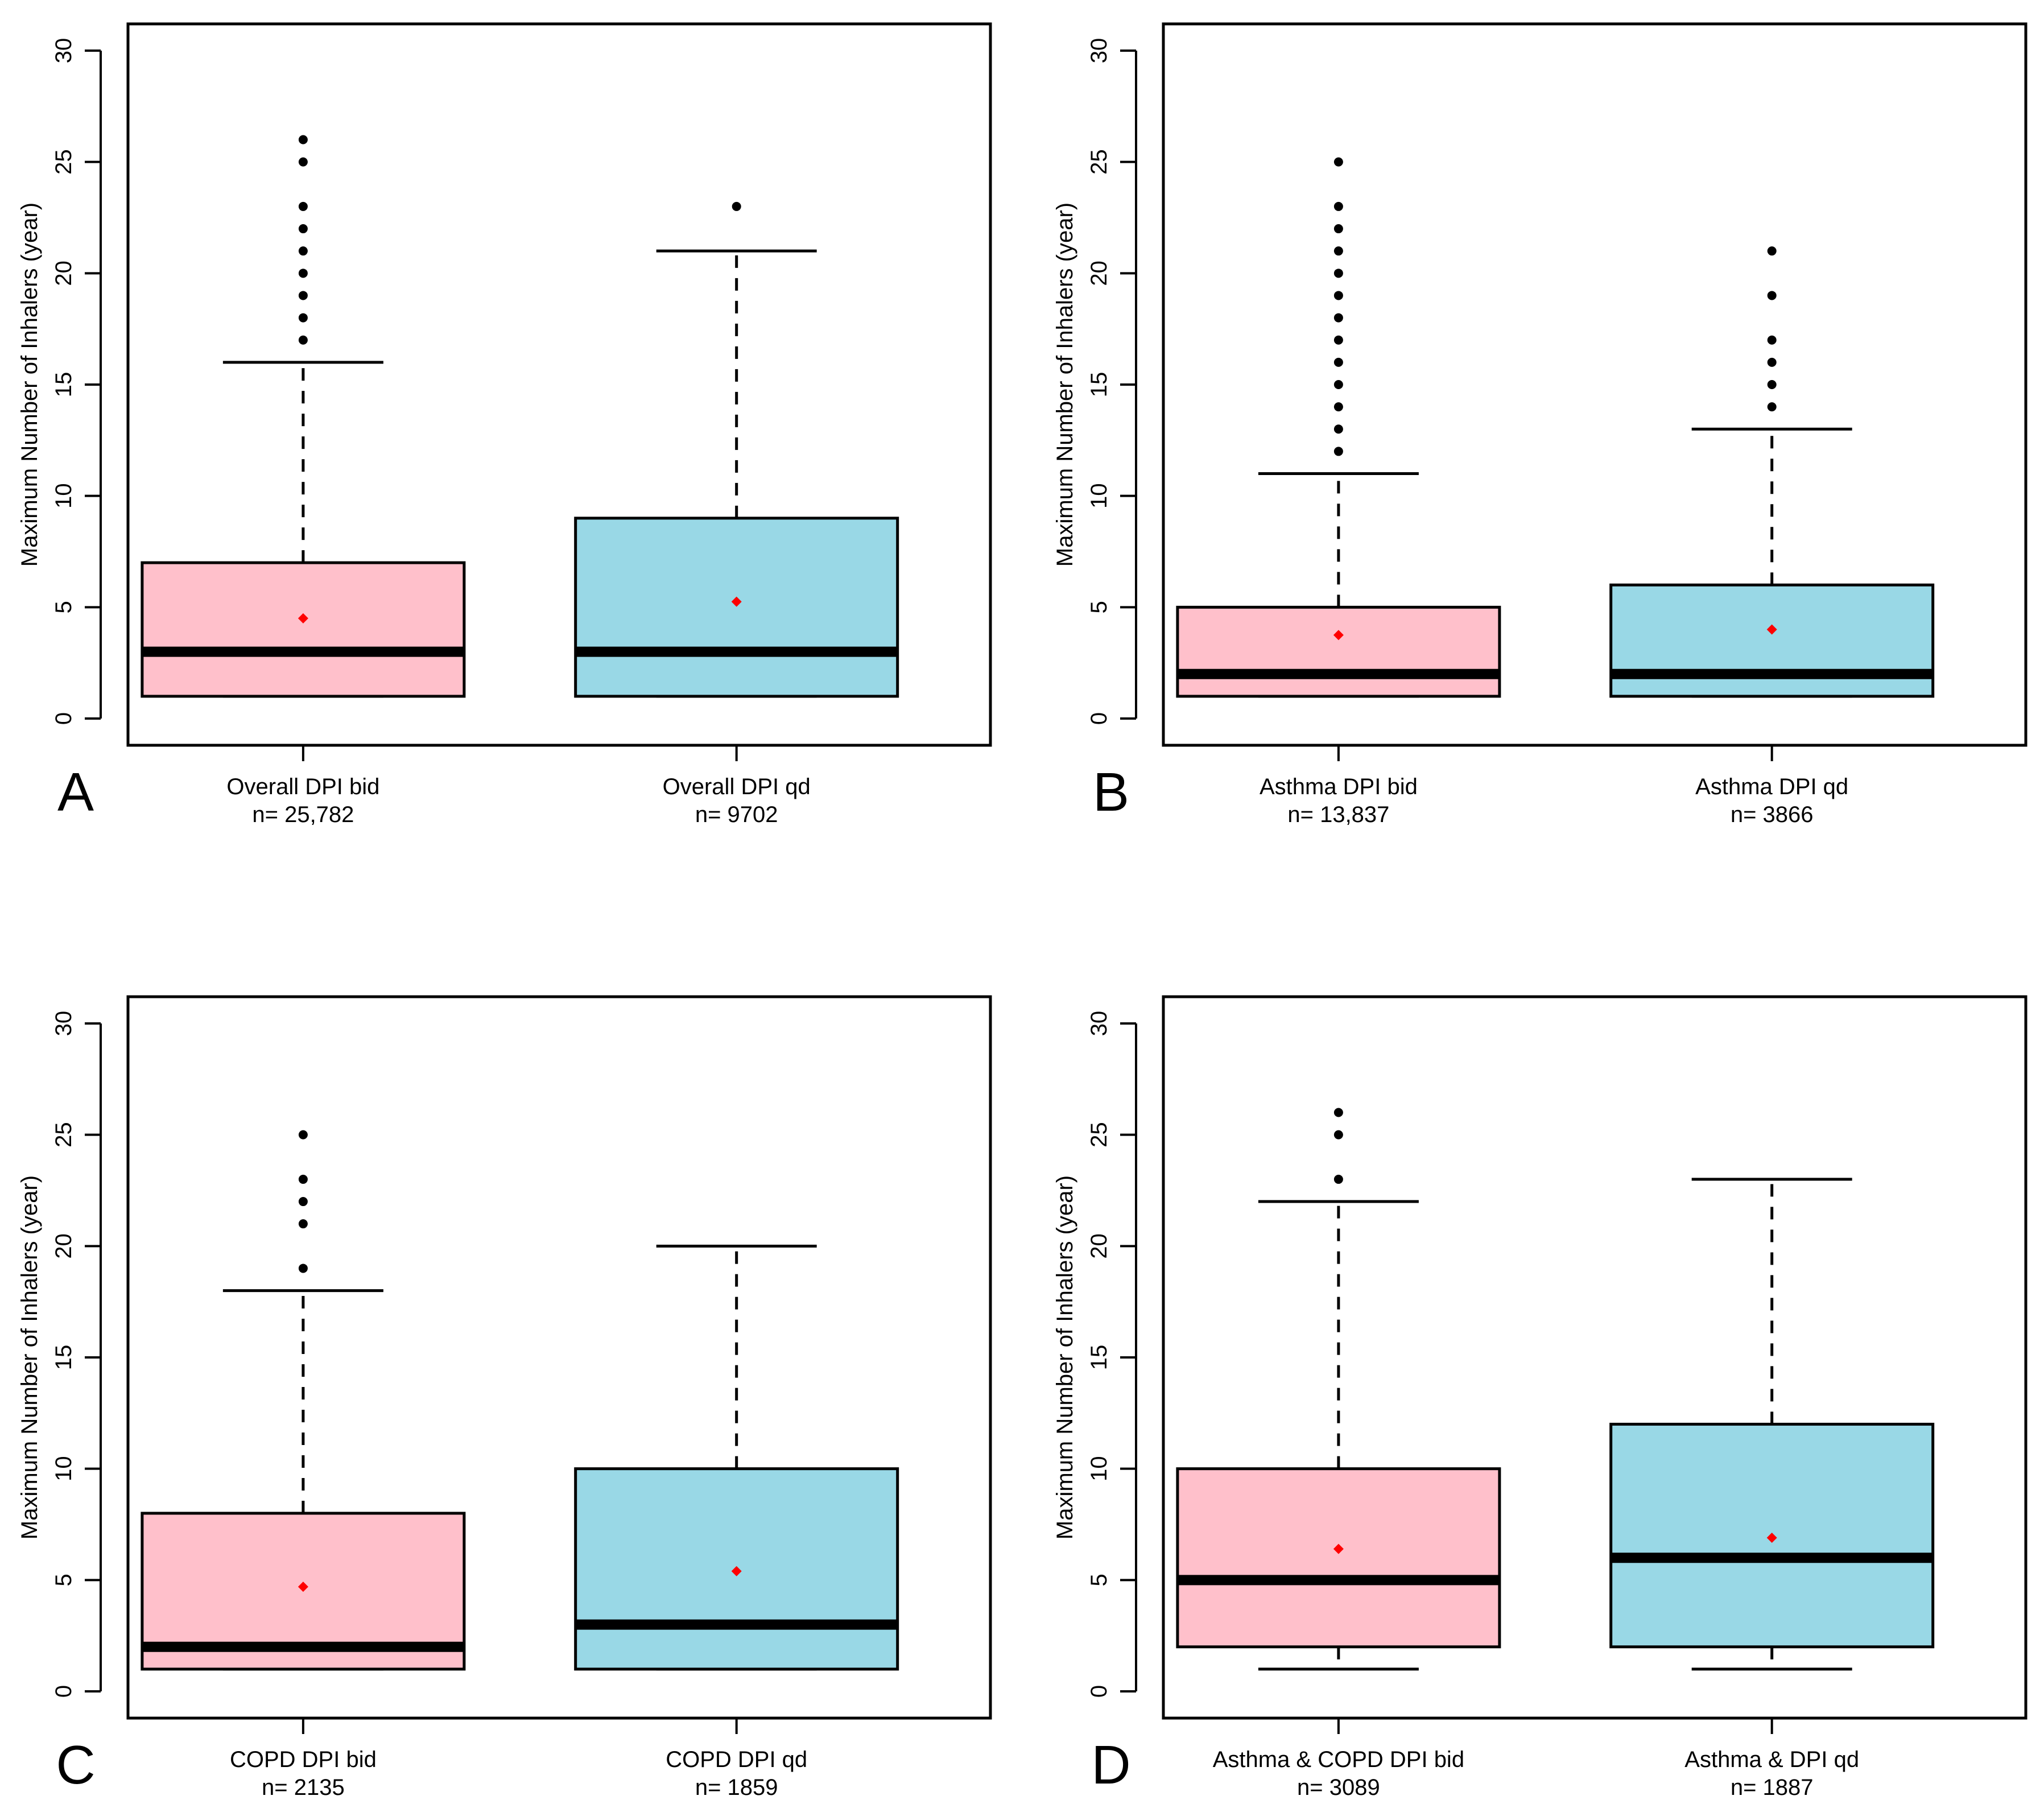  I want to click on panel-letter: D, so click(1110, 1765).